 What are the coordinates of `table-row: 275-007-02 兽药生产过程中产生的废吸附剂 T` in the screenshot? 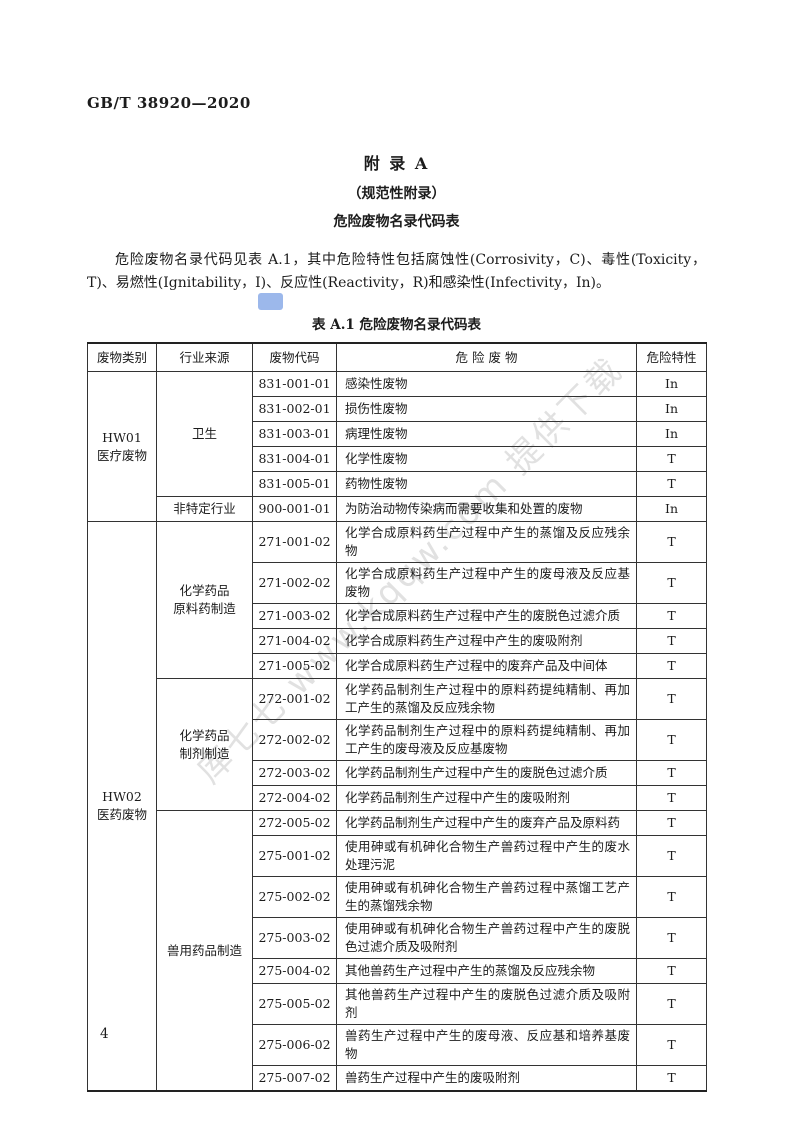 It's located at (397, 1078).